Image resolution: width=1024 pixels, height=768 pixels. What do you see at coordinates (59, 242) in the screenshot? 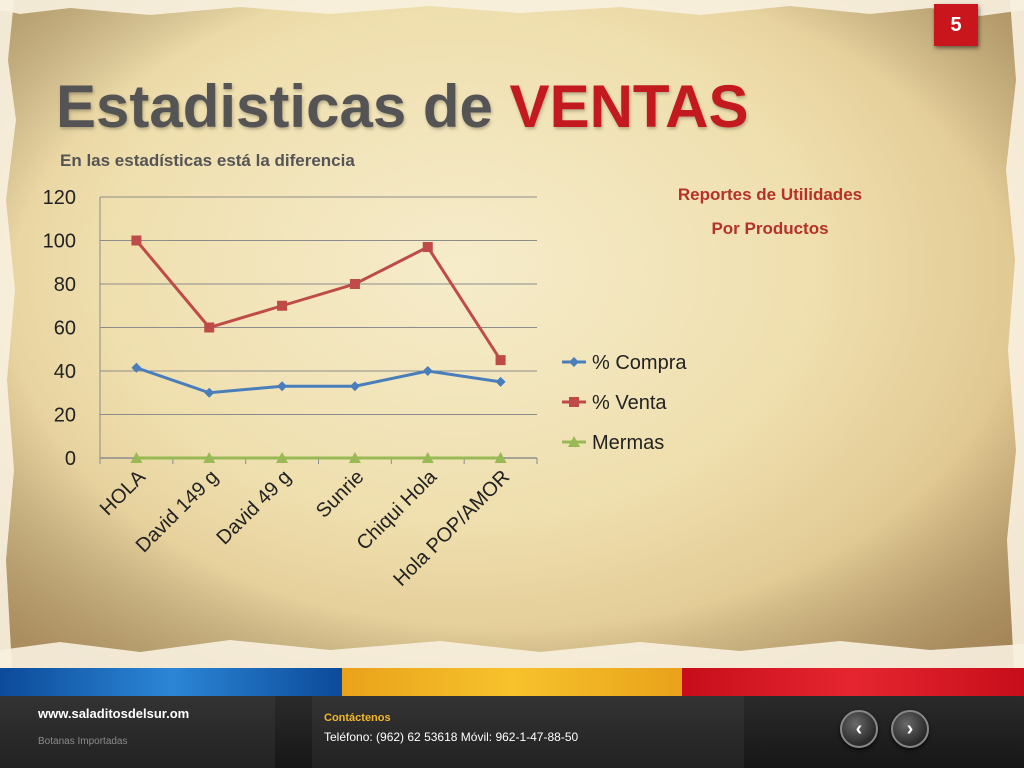
I see `y-tick-label: 100` at bounding box center [59, 242].